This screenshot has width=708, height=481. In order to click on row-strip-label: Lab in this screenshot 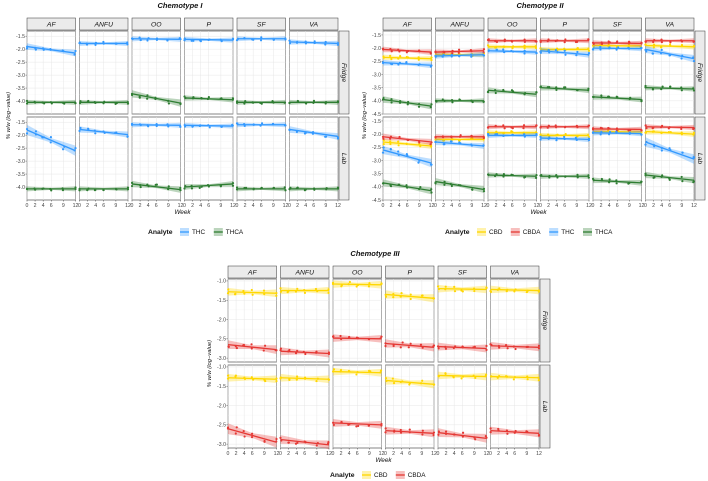, I will do `click(544, 407)`.